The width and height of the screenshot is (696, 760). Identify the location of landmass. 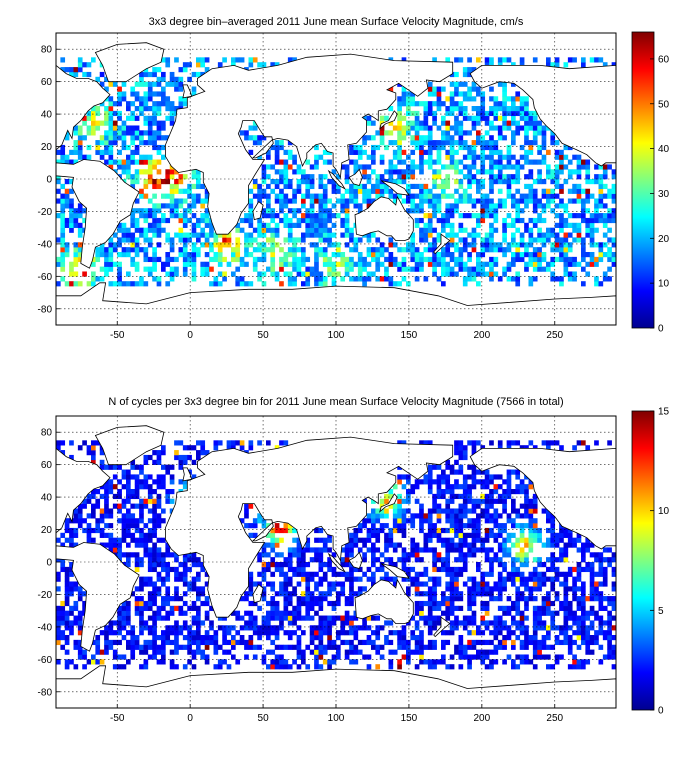
(309, 527).